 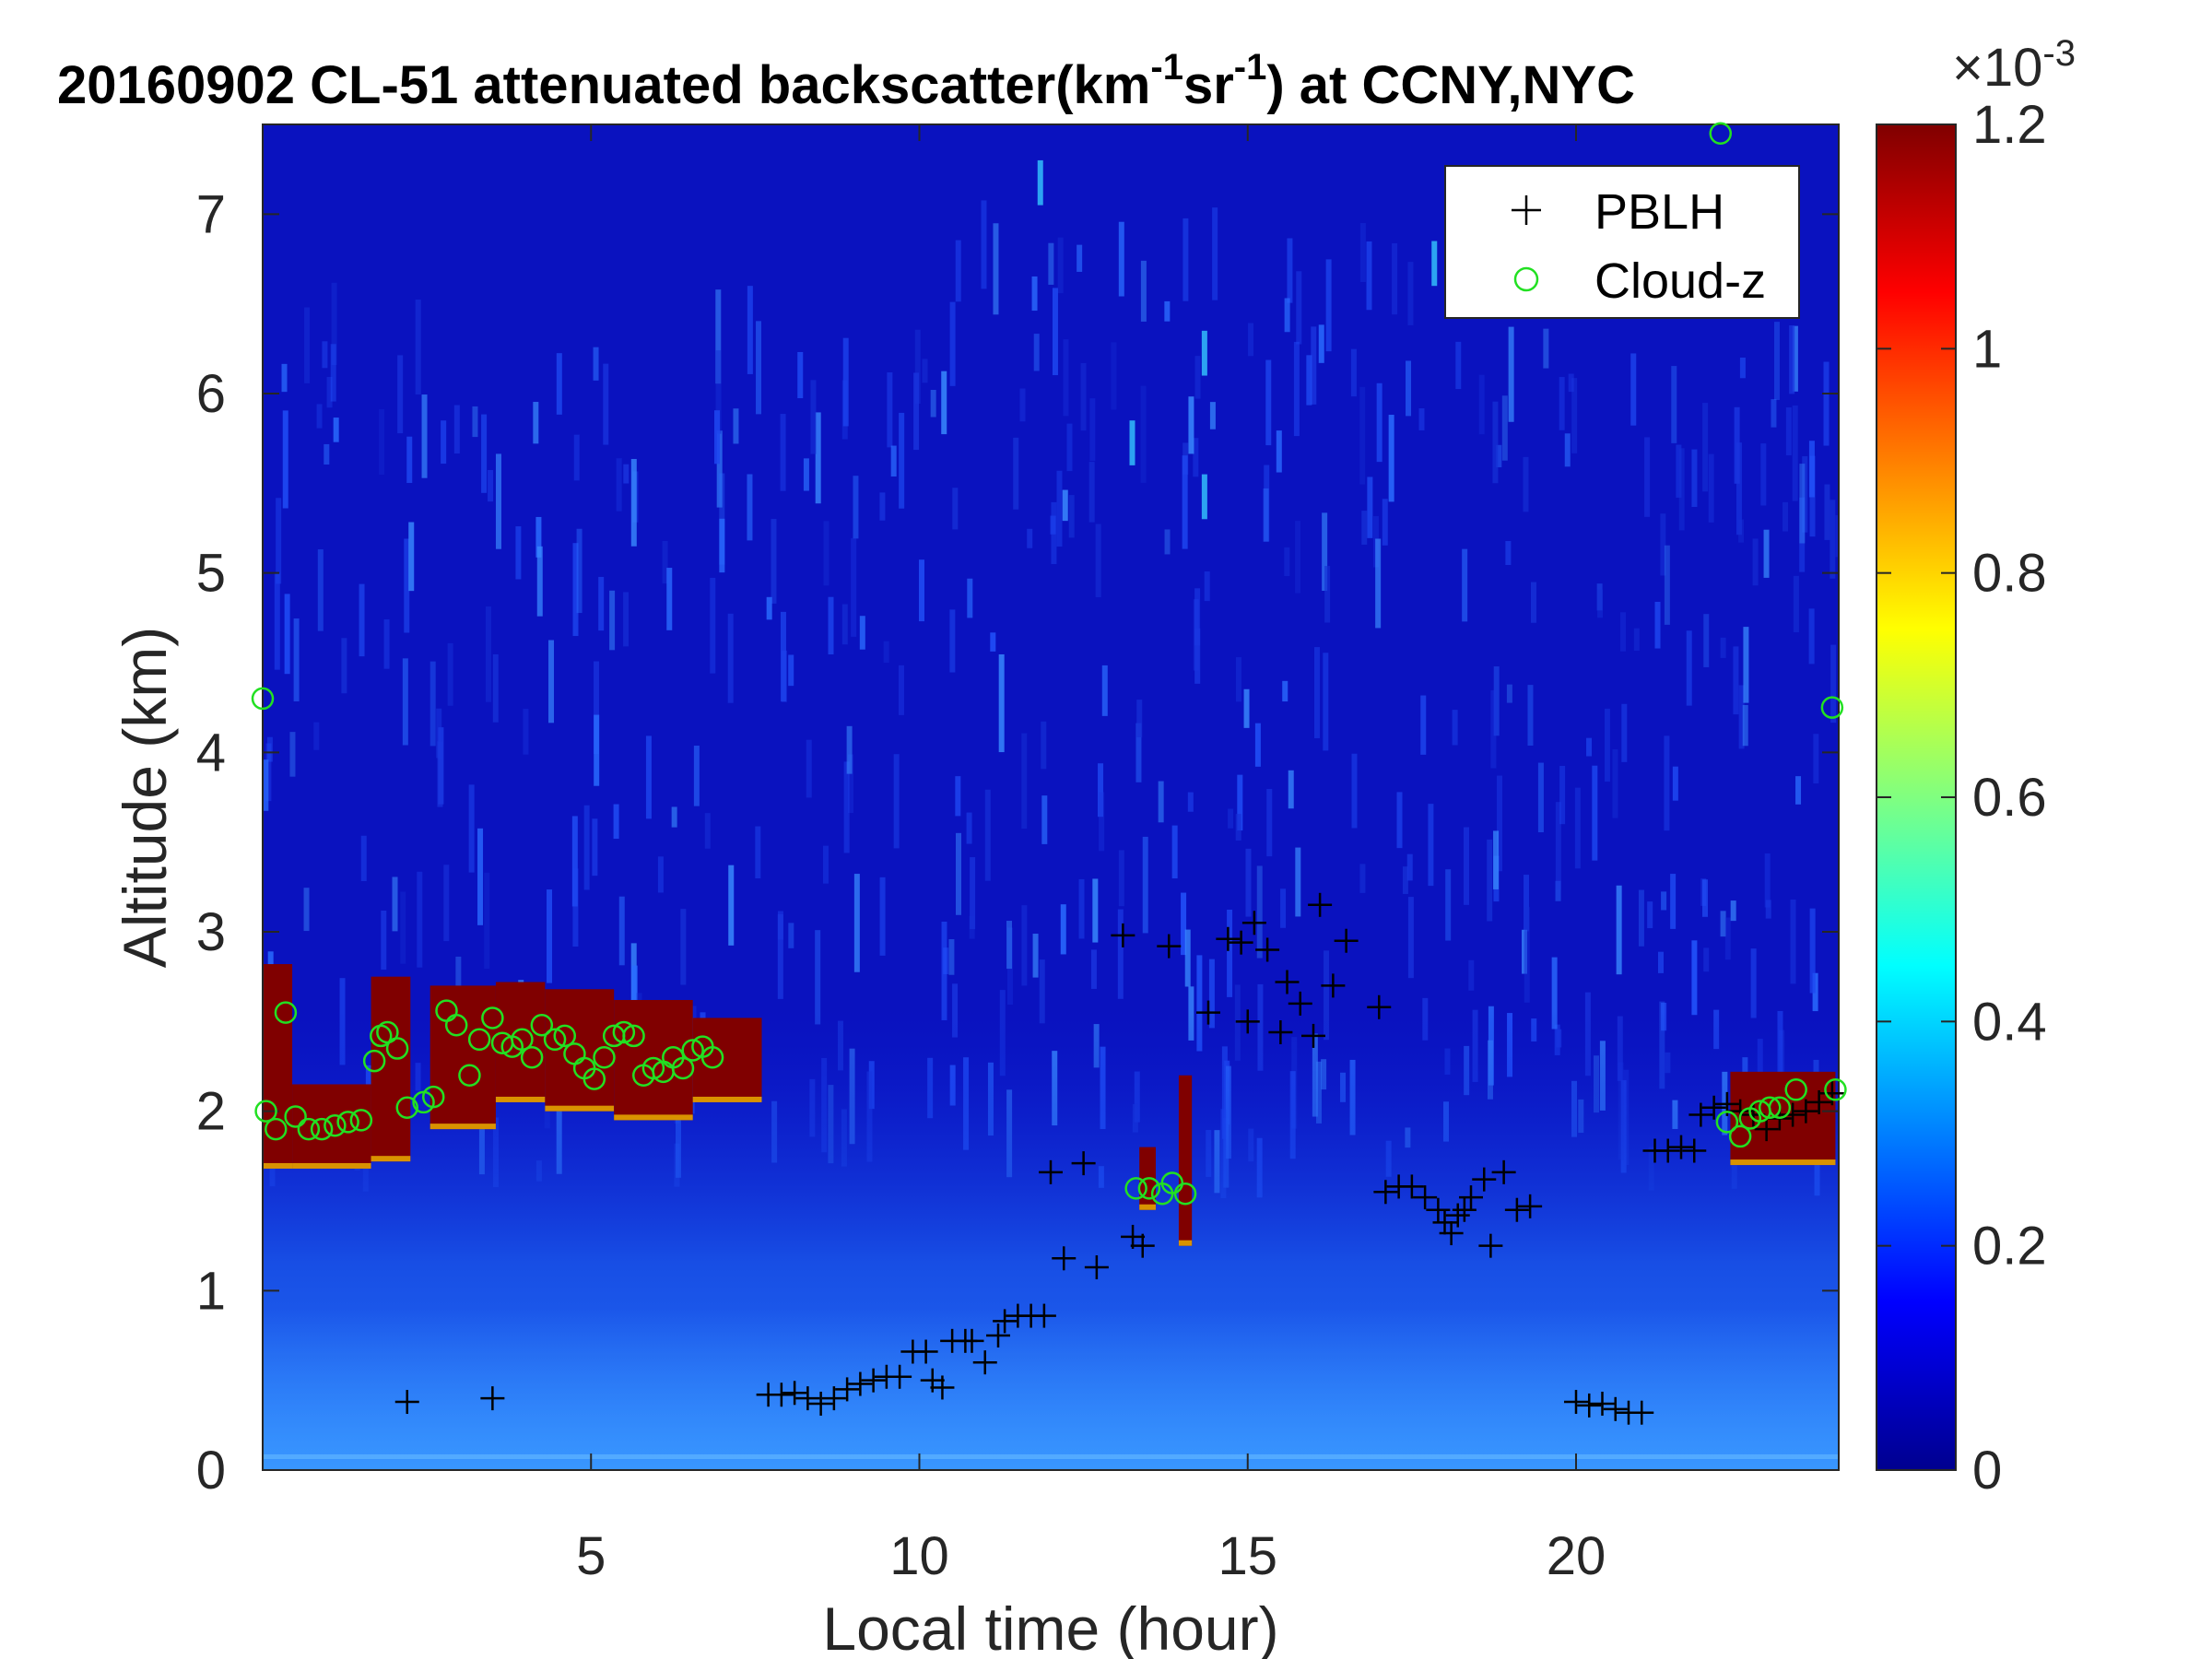 What do you see at coordinates (1526, 279) in the screenshot?
I see `legend-cloud-z-marker` at bounding box center [1526, 279].